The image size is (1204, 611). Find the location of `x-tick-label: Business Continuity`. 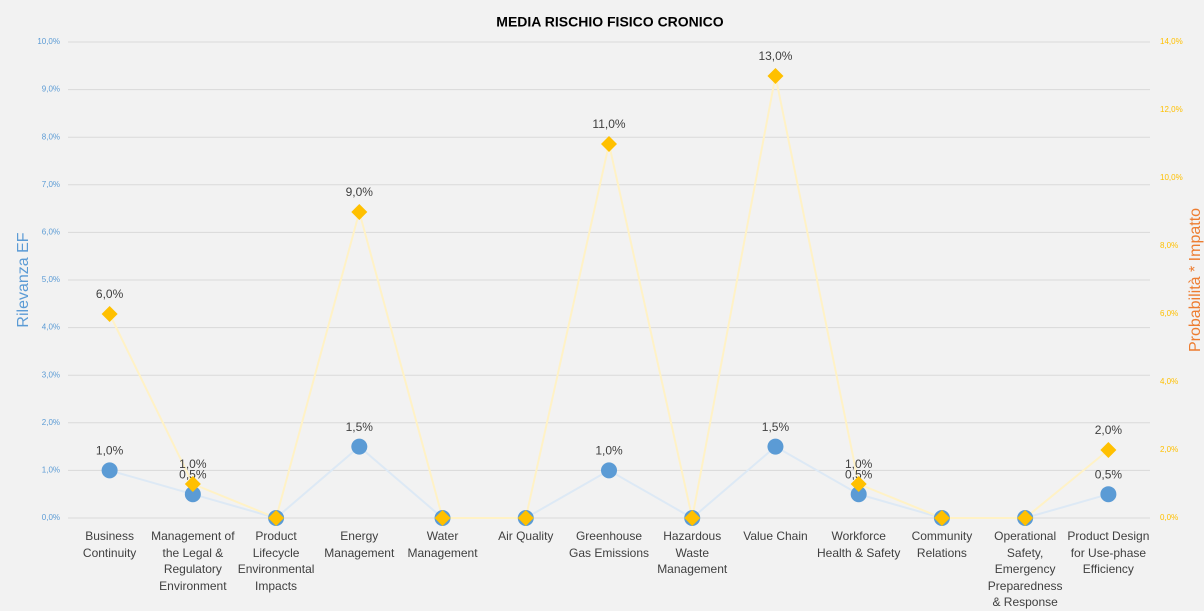

x-tick-label: Business Continuity is located at coordinates (109, 544).